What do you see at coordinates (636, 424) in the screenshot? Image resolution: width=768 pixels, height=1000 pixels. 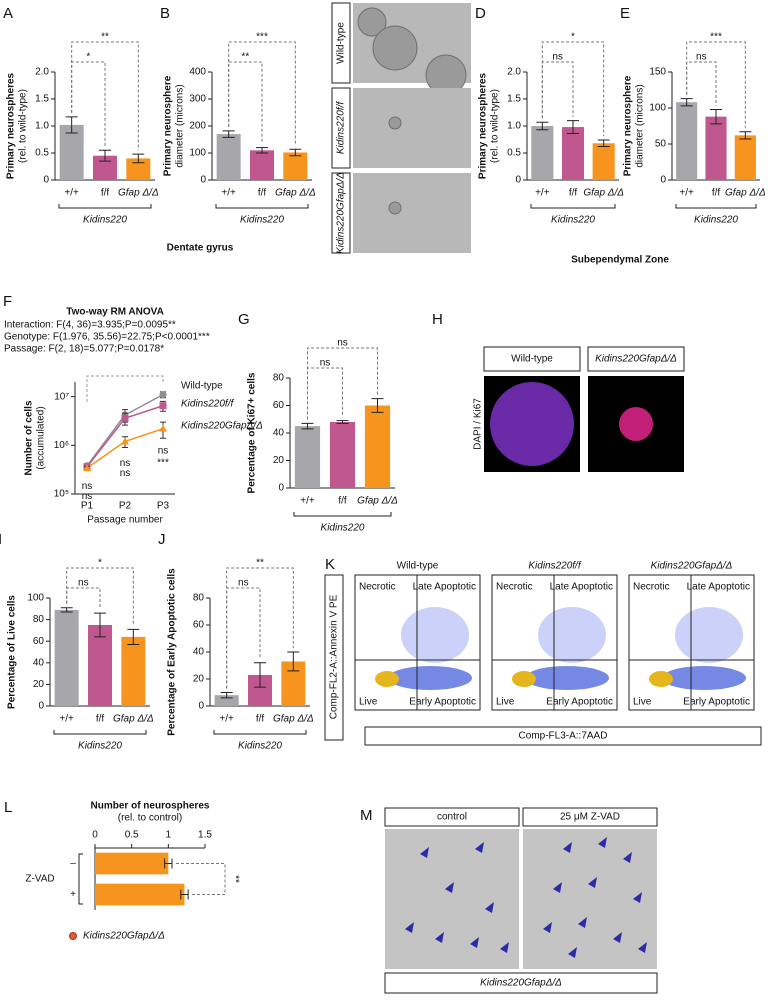 I see `cell-cluster` at bounding box center [636, 424].